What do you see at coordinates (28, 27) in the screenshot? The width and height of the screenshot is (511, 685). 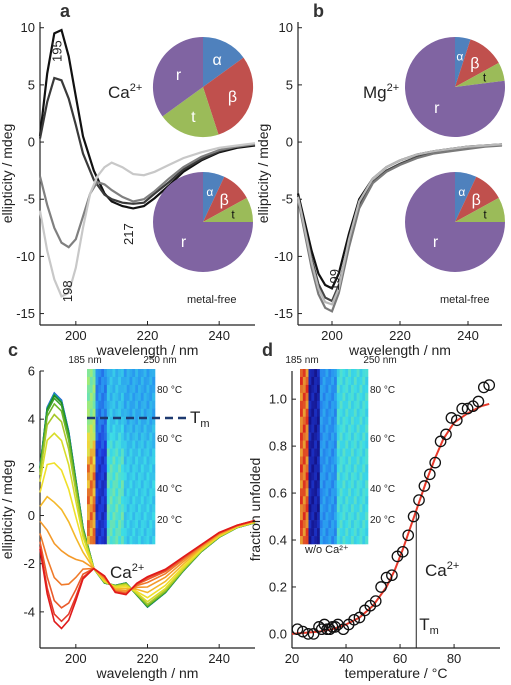 I see `y-tick-label: 10` at bounding box center [28, 27].